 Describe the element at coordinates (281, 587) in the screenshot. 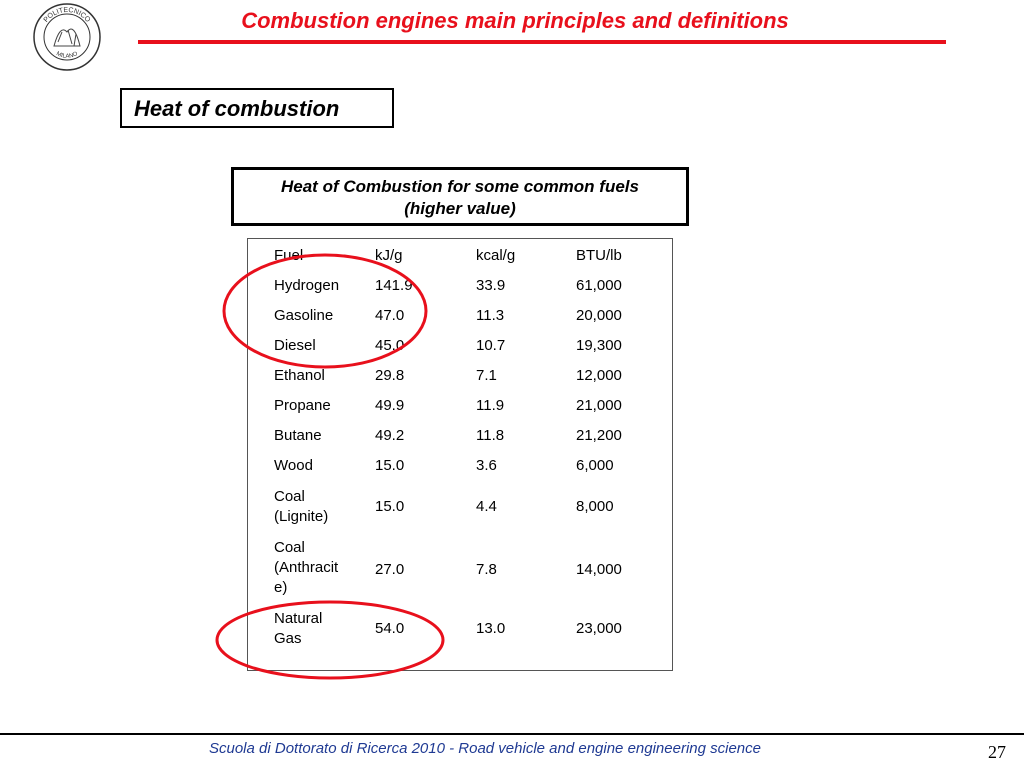

I see `fuel-name-line: e)` at that location.